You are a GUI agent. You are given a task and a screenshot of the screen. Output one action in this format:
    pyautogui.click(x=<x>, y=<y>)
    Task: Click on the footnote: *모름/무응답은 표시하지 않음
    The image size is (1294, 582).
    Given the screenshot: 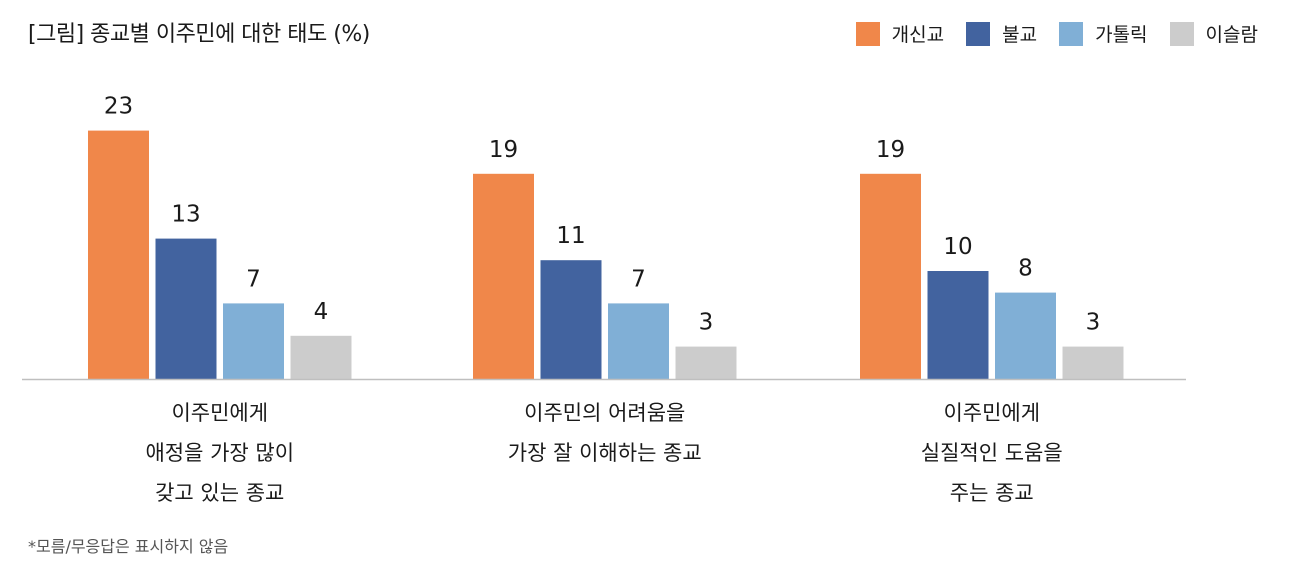 What is the action you would take?
    pyautogui.click(x=128, y=546)
    